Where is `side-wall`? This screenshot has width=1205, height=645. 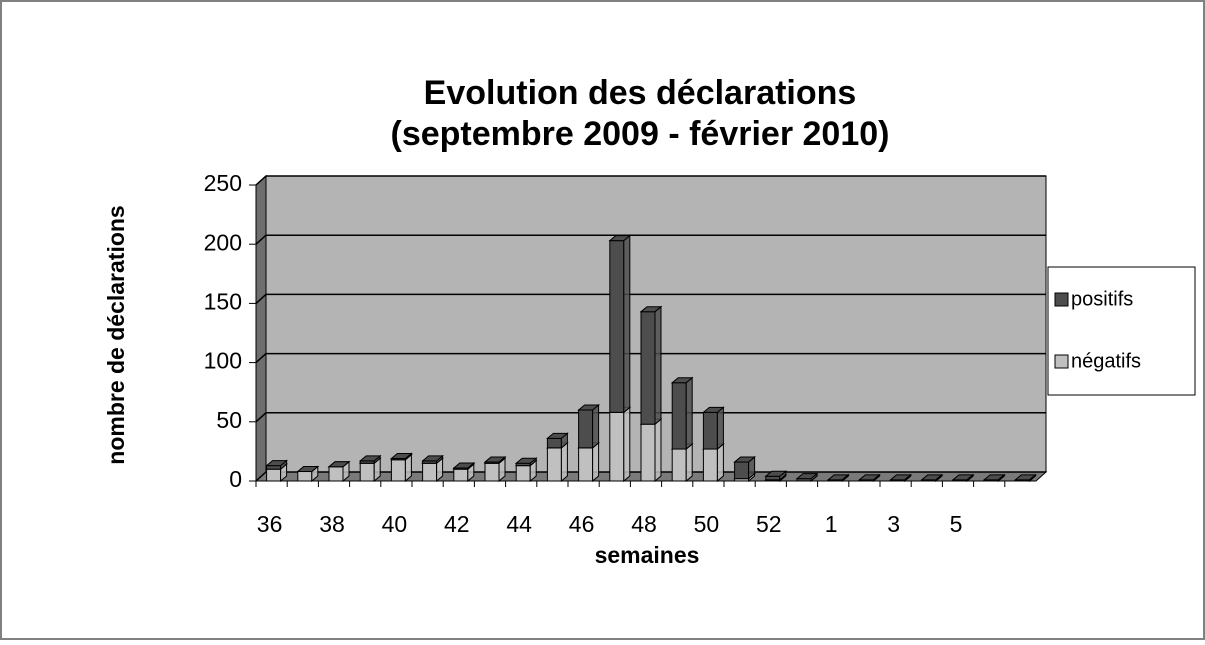 side-wall is located at coordinates (261, 328).